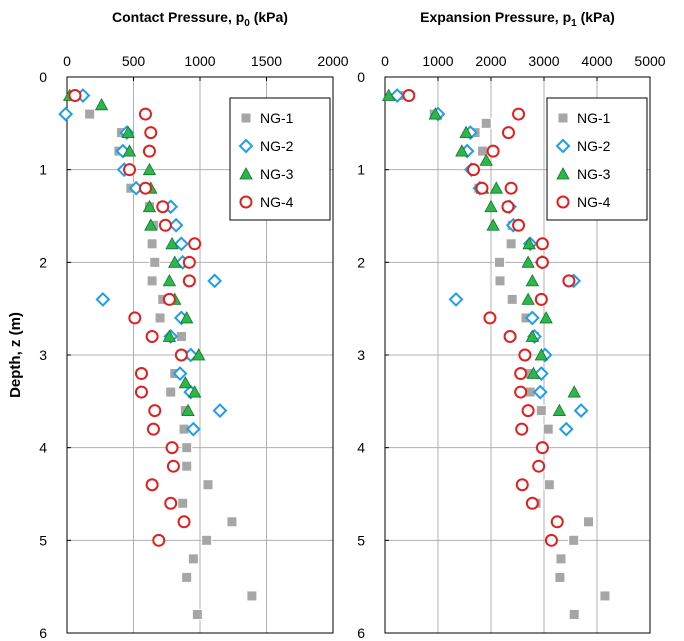 This screenshot has height=641, width=684. I want to click on y-tick-label: 5, so click(43, 540).